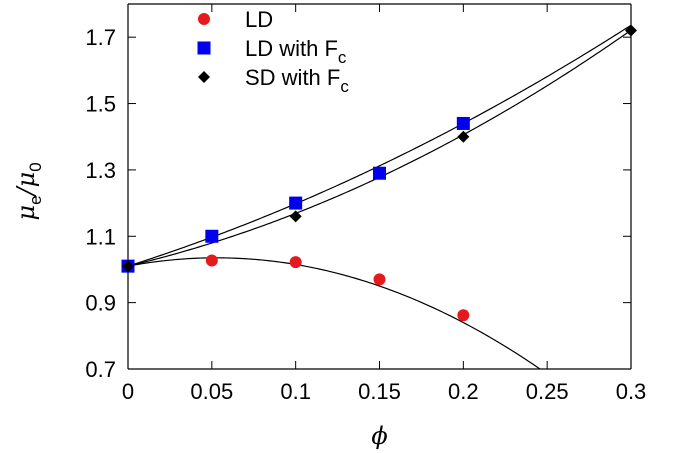 The image size is (681, 453). I want to click on x-axis-title: ϕ, so click(379, 436).